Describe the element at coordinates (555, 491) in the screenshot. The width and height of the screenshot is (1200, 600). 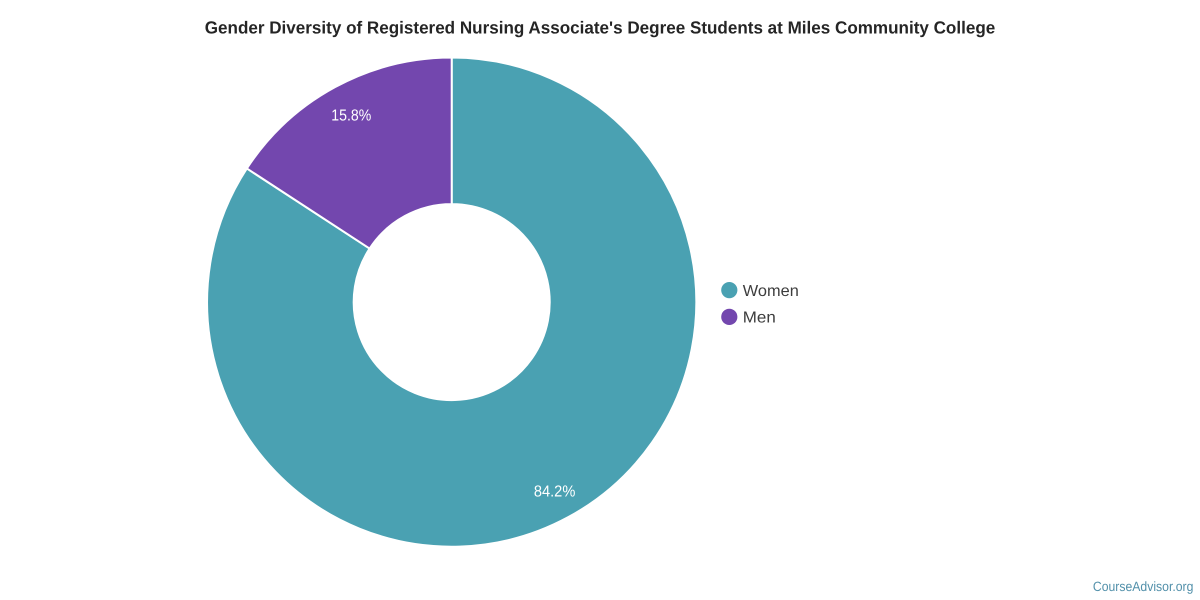
I see `svg-text: 84.2%` at that location.